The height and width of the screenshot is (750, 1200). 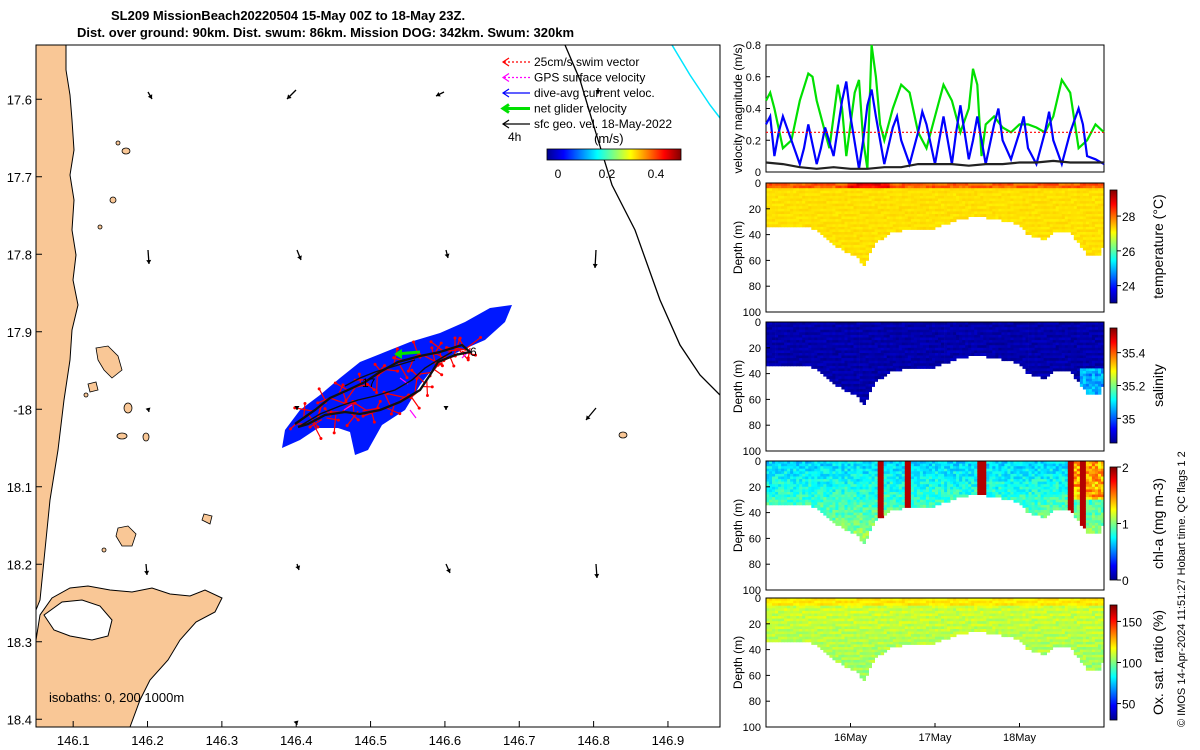 I want to click on velocity-ytick-label: 0, so click(x=758, y=173).